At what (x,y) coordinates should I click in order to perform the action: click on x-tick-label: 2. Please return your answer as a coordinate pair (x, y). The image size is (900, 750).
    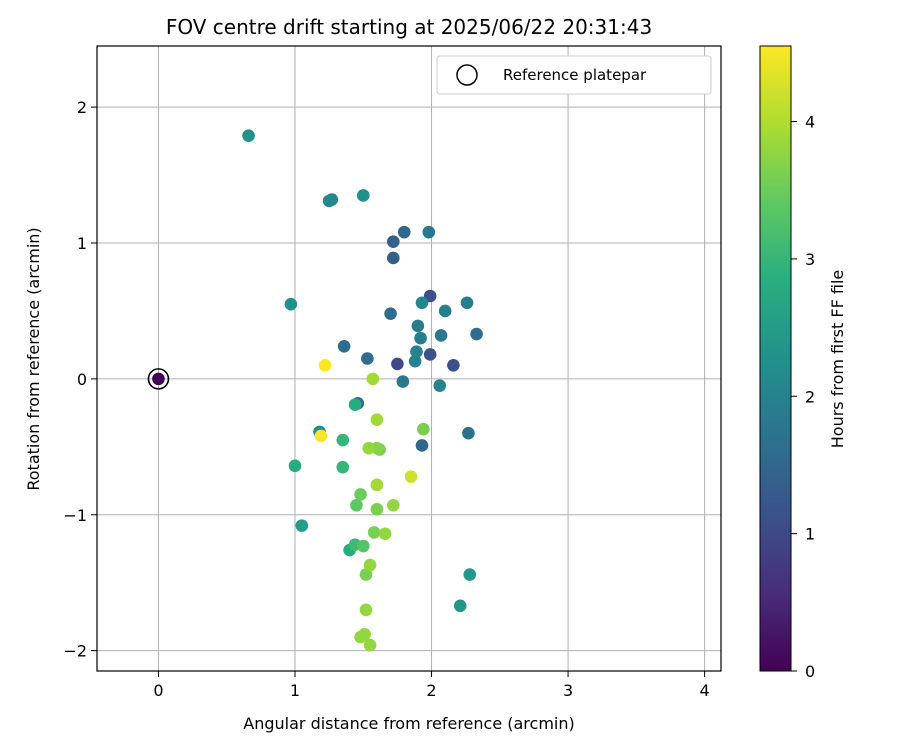
    Looking at the image, I should click on (431, 690).